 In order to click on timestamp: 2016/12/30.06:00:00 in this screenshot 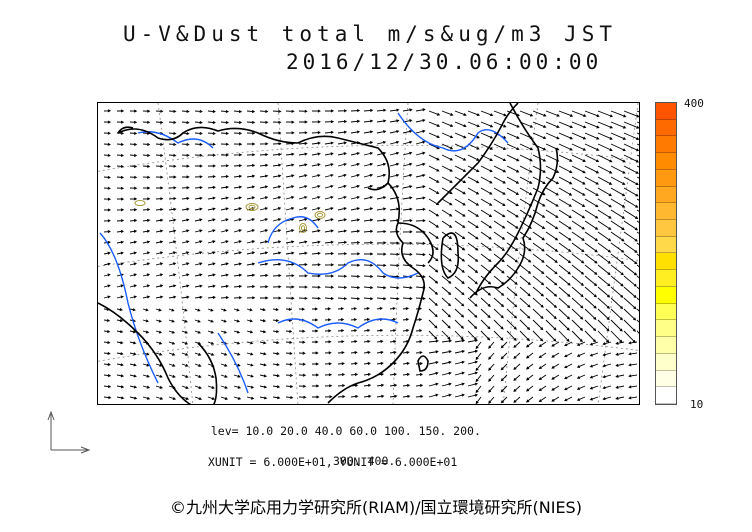, I will do `click(444, 62)`.